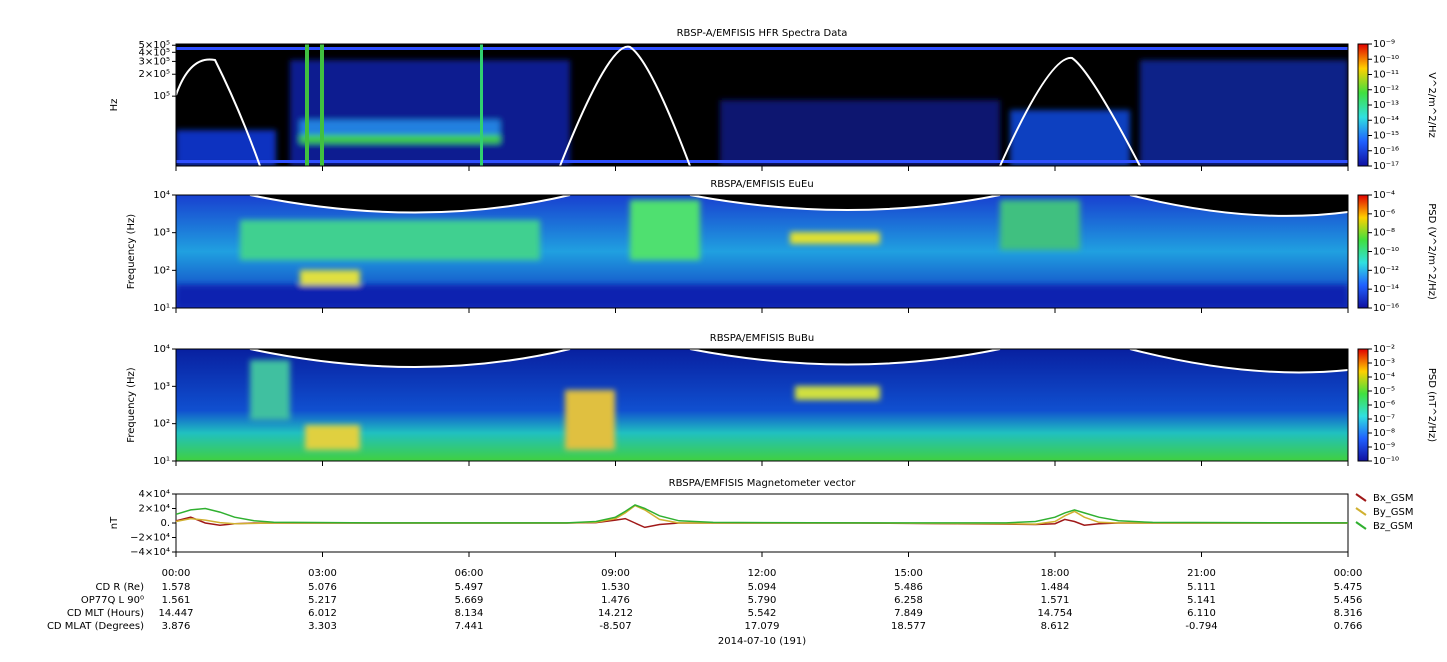 This screenshot has width=1447, height=662. Describe the element at coordinates (161, 308) in the screenshot. I see `y-tick-label: 10¹` at that location.